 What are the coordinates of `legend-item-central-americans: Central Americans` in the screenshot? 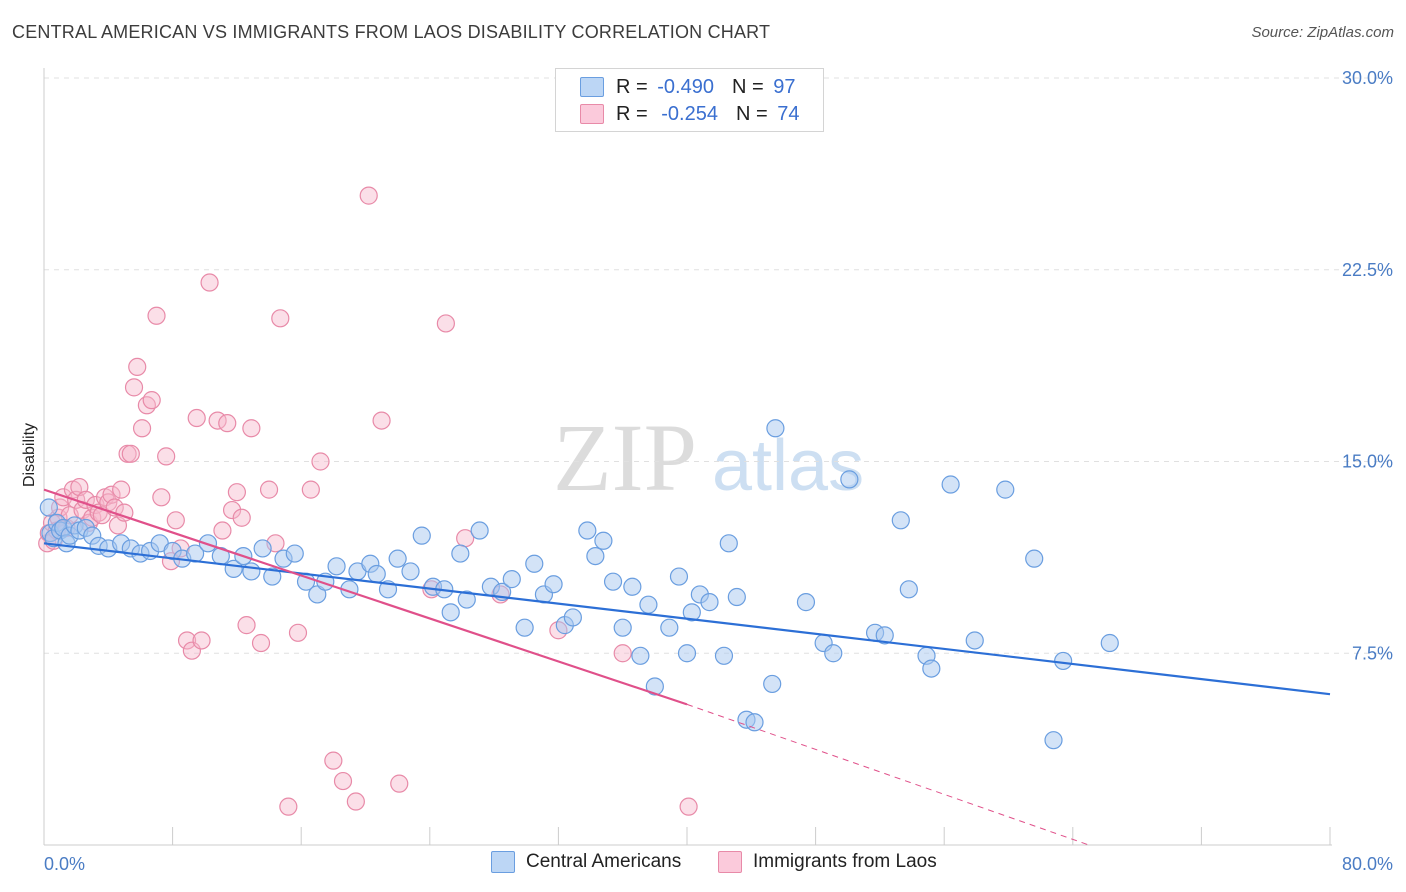 It's located at (586, 862).